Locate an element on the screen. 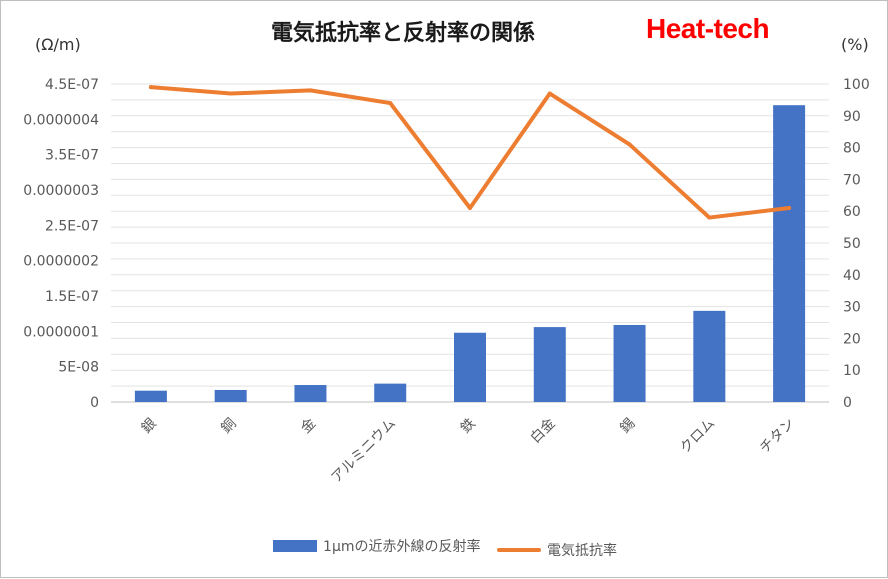 Image resolution: width=888 pixels, height=579 pixels. left-tick-label: 1.5E-07 is located at coordinates (72, 297).